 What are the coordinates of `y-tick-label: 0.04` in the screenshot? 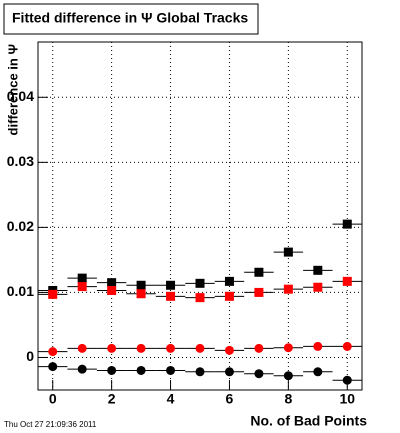 It's located at (20, 96).